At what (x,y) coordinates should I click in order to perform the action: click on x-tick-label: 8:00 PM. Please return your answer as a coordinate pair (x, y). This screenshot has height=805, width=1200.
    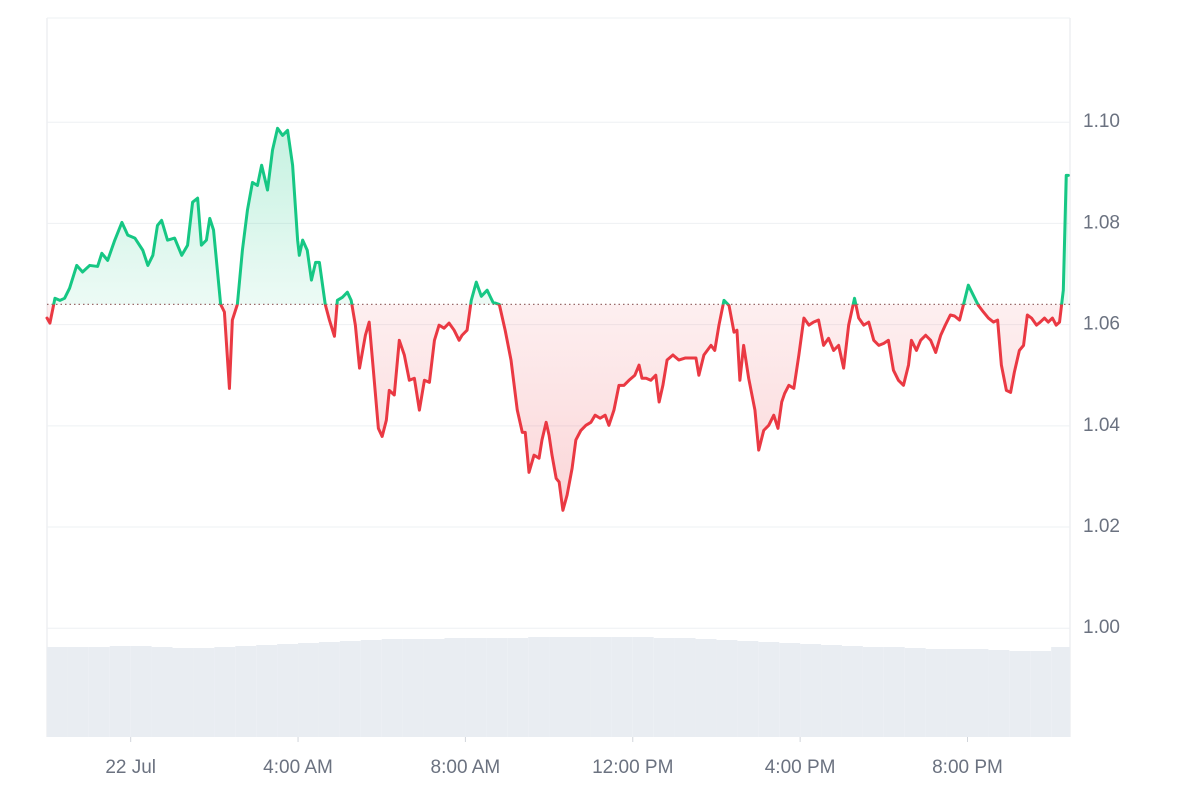
    Looking at the image, I should click on (967, 767).